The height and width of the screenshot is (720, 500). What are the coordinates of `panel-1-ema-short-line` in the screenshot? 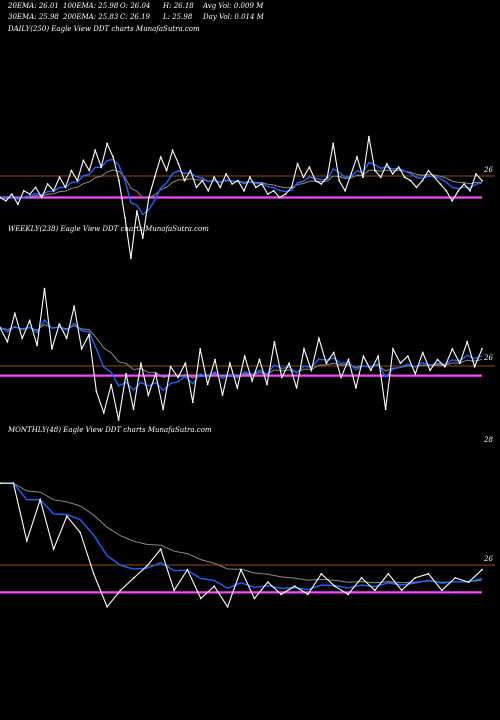 It's located at (241, 355).